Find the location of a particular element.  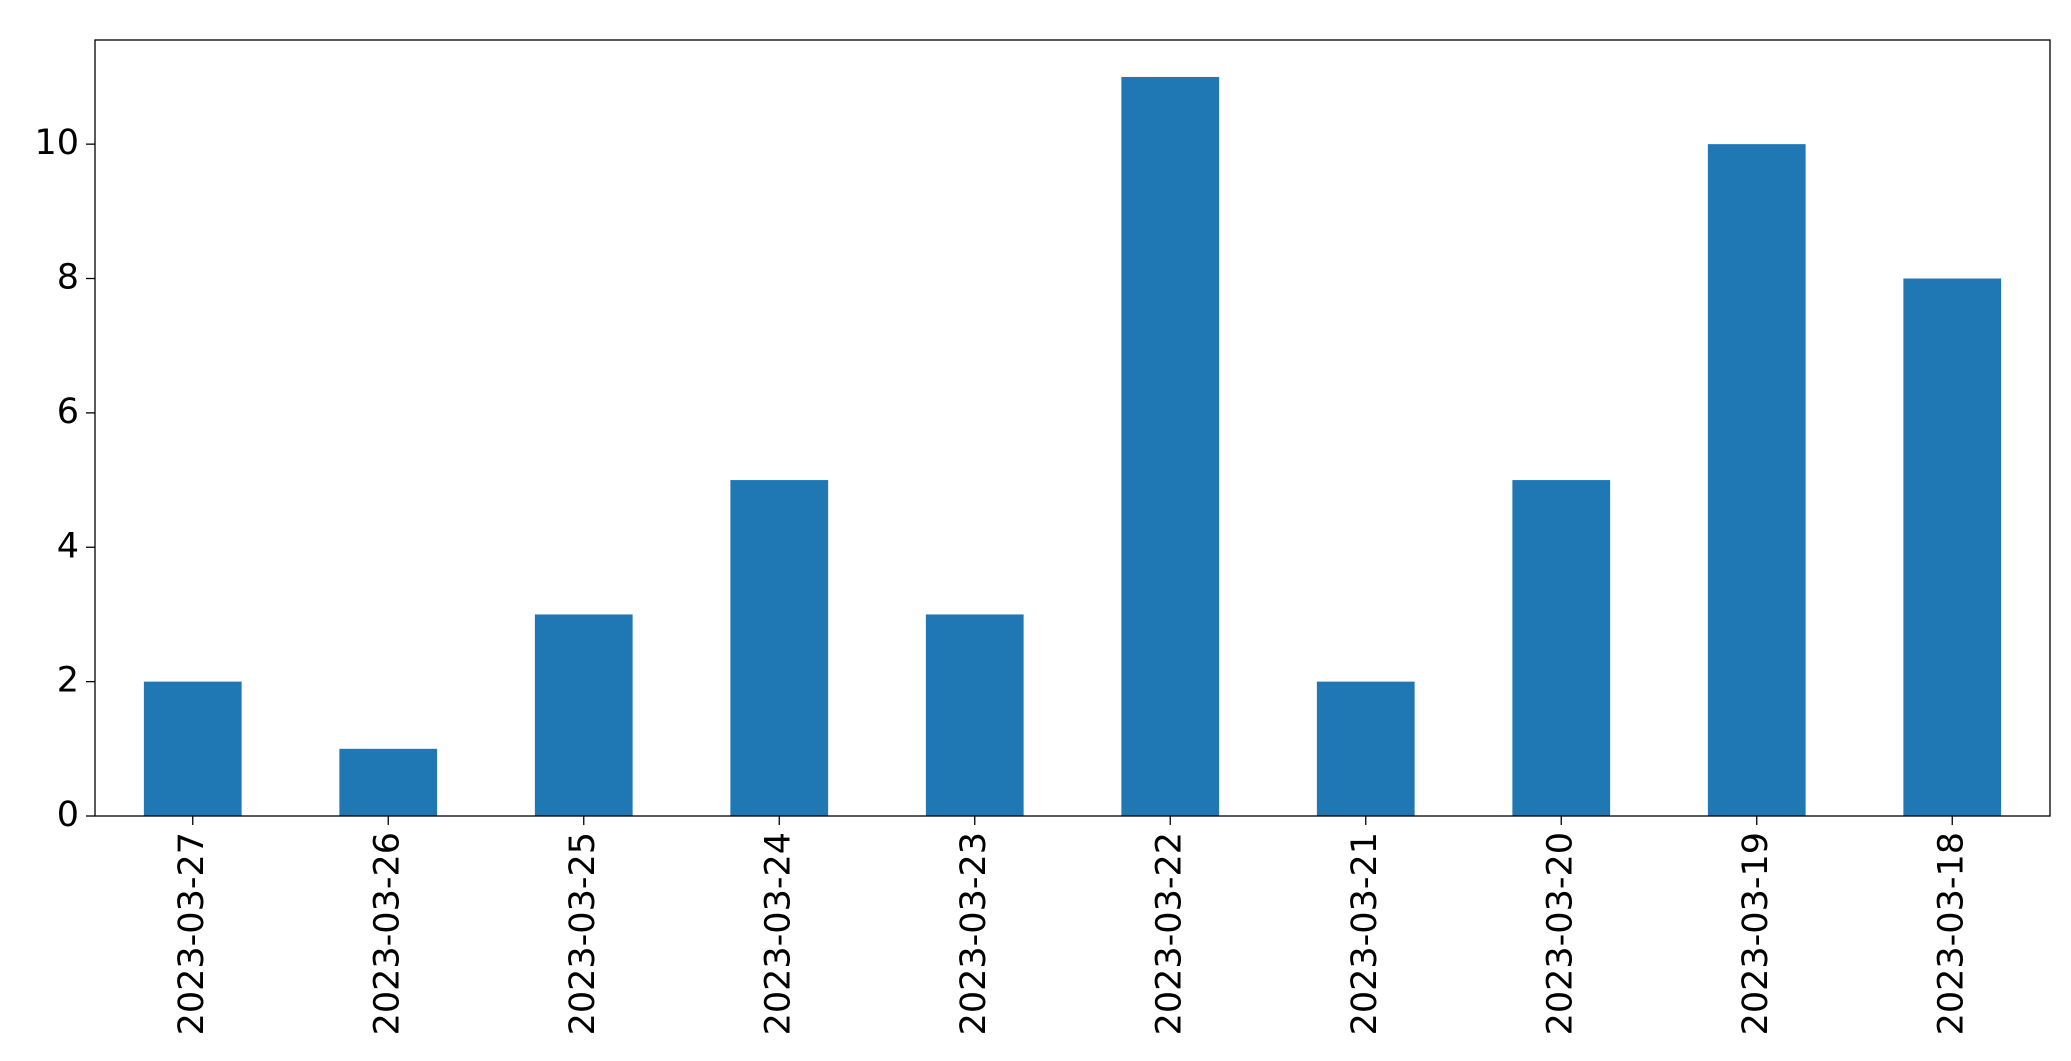

x-tick-label: 2023-03-24 is located at coordinates (778, 933).